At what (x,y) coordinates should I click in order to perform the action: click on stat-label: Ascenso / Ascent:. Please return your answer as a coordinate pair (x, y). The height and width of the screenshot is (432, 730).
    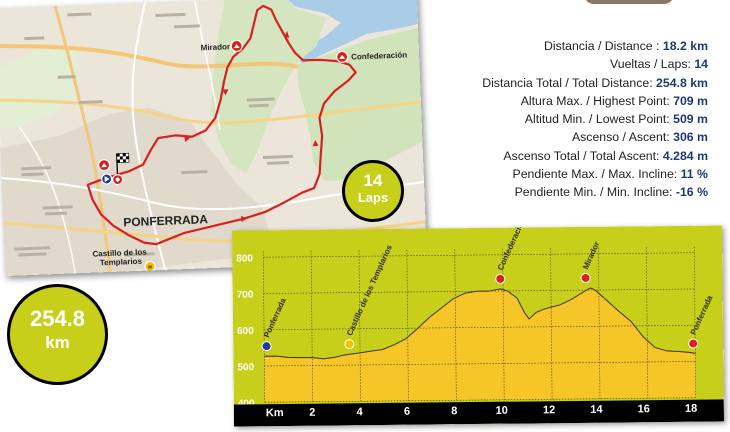
    Looking at the image, I should click on (622, 137).